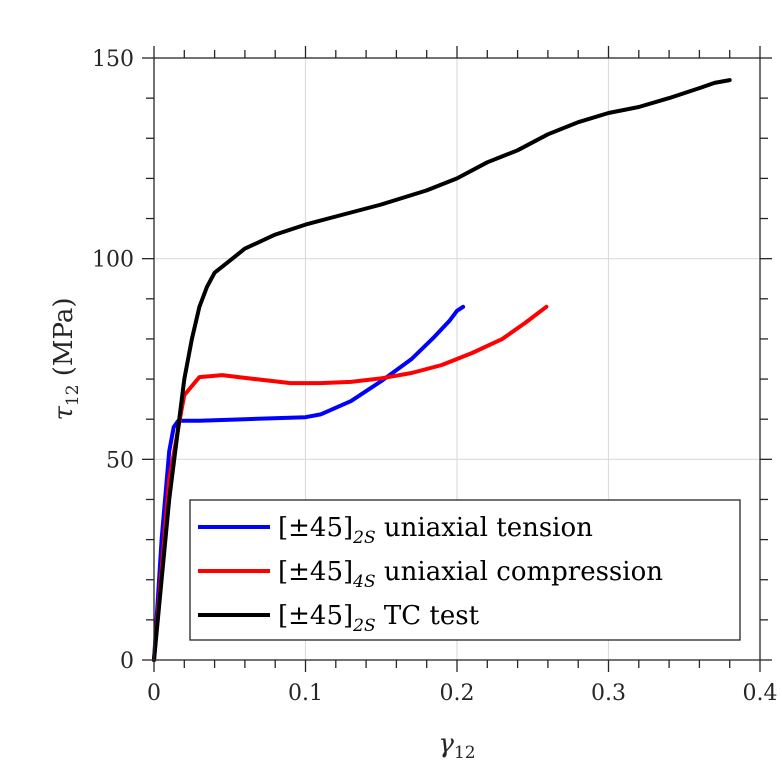  What do you see at coordinates (470, 574) in the screenshot?
I see `legend-label-1: [±45]4S uniaxial compression` at bounding box center [470, 574].